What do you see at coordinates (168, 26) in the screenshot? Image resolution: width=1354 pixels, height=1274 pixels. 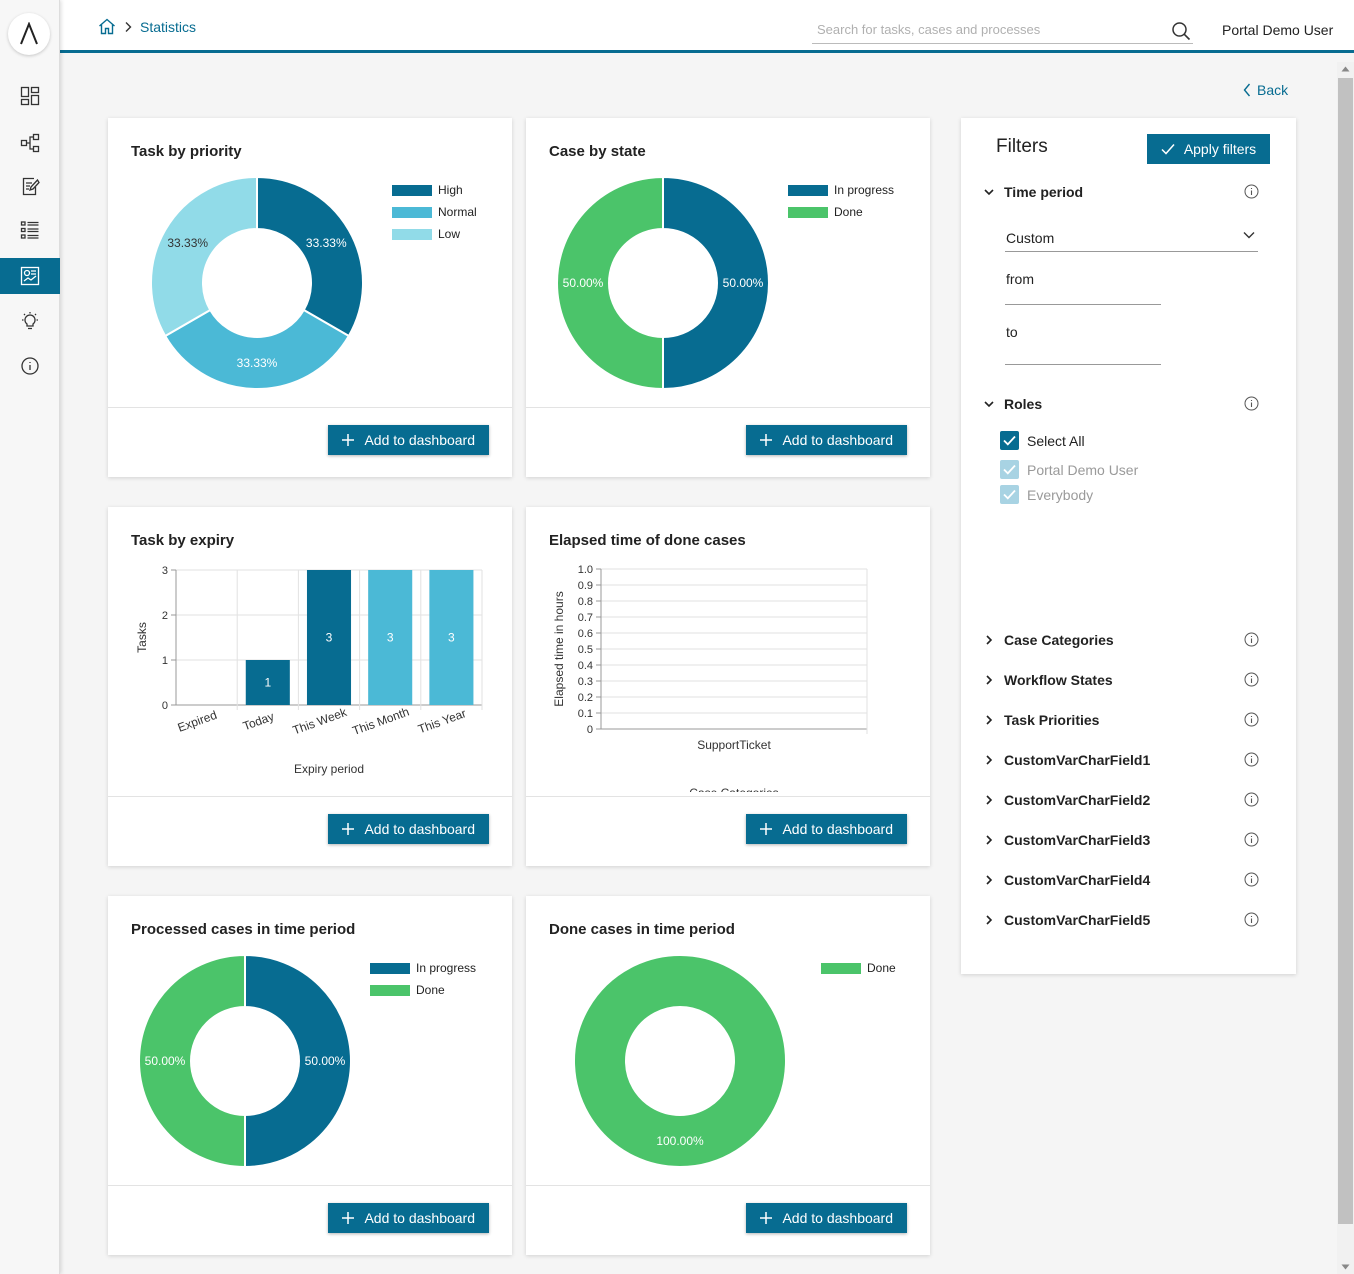 I see `breadcrumb-current: Statistics` at bounding box center [168, 26].